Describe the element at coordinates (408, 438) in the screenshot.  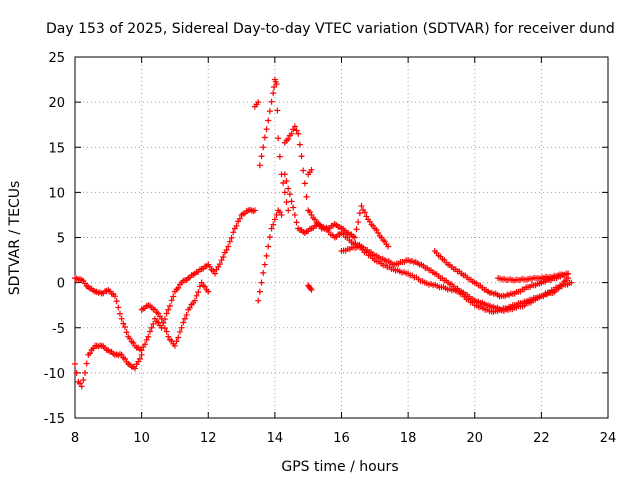
I see `x-tick-label: 18` at that location.